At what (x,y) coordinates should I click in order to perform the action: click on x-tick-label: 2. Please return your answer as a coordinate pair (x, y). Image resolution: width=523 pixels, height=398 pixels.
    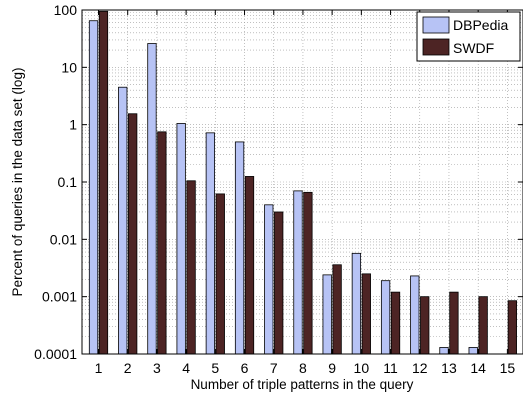
    Looking at the image, I should click on (128, 368).